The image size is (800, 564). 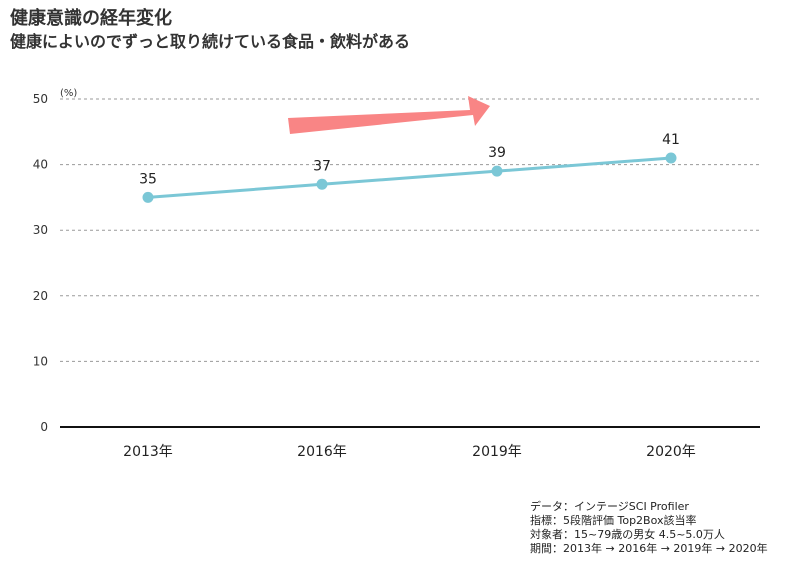 What do you see at coordinates (671, 140) in the screenshot?
I see `data-label: 41` at bounding box center [671, 140].